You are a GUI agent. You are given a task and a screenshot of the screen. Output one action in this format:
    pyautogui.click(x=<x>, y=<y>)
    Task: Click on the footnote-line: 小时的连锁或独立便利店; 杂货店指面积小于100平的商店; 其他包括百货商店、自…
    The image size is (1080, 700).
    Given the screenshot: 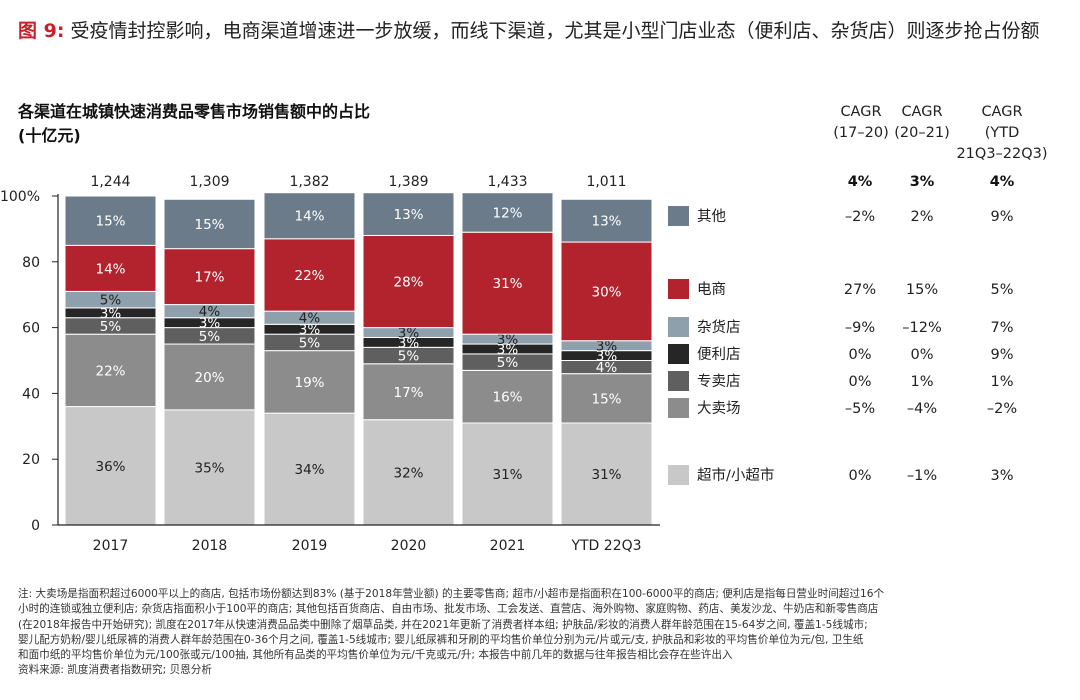 What is the action you would take?
    pyautogui.click(x=448, y=609)
    